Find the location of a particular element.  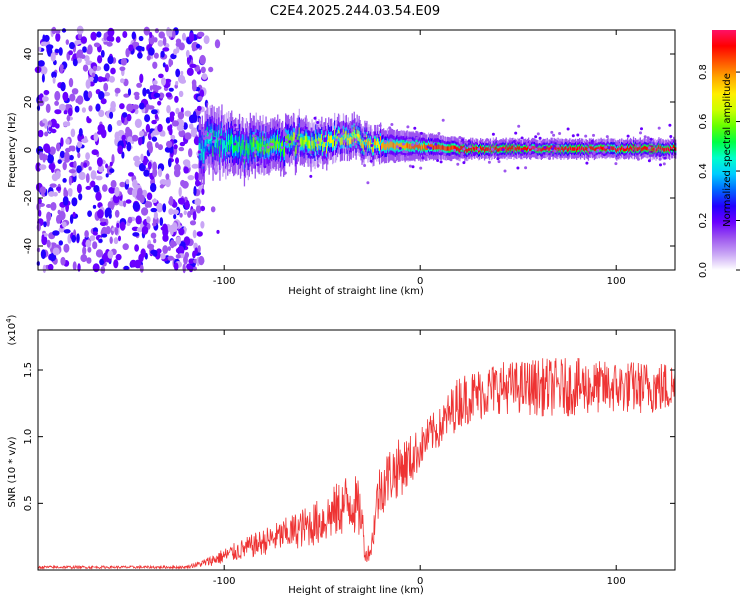

snr-x-tick-label: -100 is located at coordinates (224, 581).